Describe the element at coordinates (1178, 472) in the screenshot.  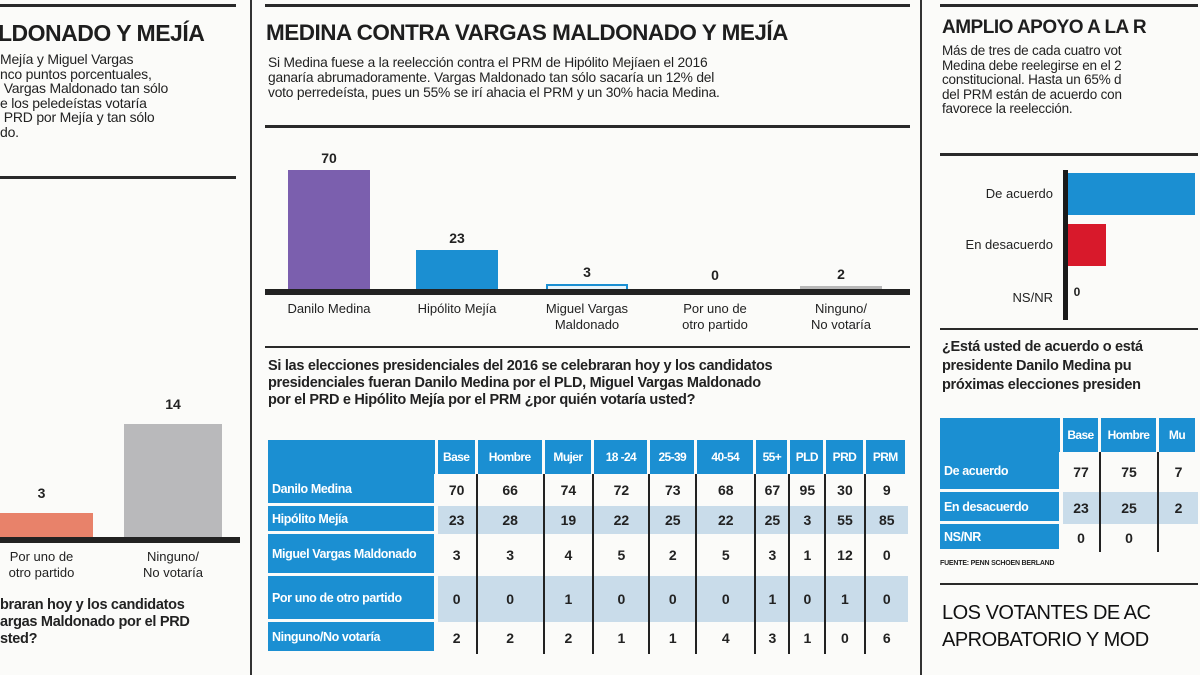
I see `table-cell: 7` at that location.